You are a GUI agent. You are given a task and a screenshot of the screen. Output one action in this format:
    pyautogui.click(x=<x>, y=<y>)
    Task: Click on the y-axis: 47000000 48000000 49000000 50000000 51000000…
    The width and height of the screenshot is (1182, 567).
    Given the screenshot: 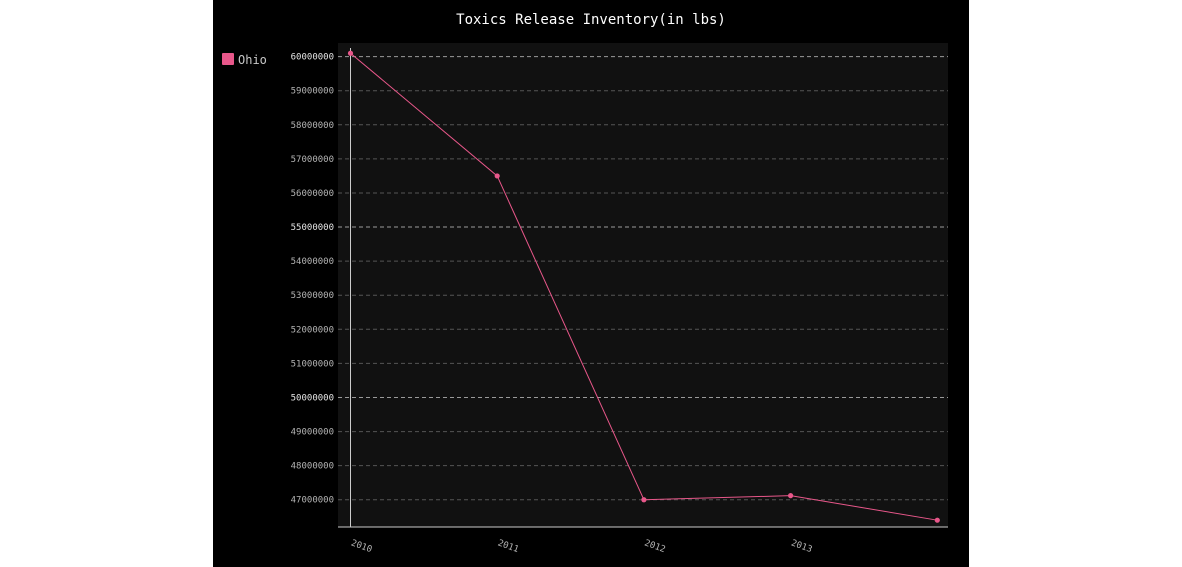 What is the action you would take?
    pyautogui.click(x=312, y=279)
    